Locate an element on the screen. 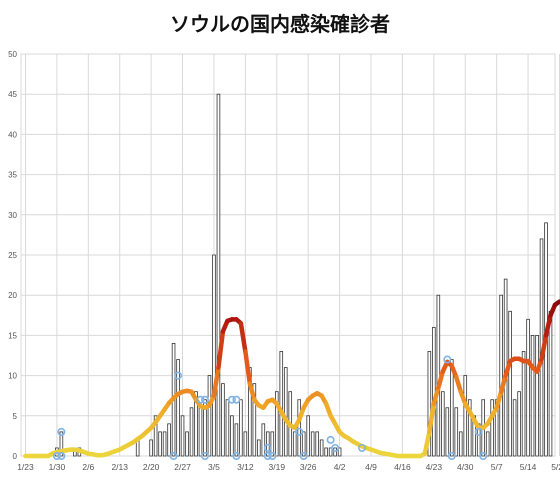 The height and width of the screenshot is (477, 560). x-tick-label: 1/23 is located at coordinates (25, 467).